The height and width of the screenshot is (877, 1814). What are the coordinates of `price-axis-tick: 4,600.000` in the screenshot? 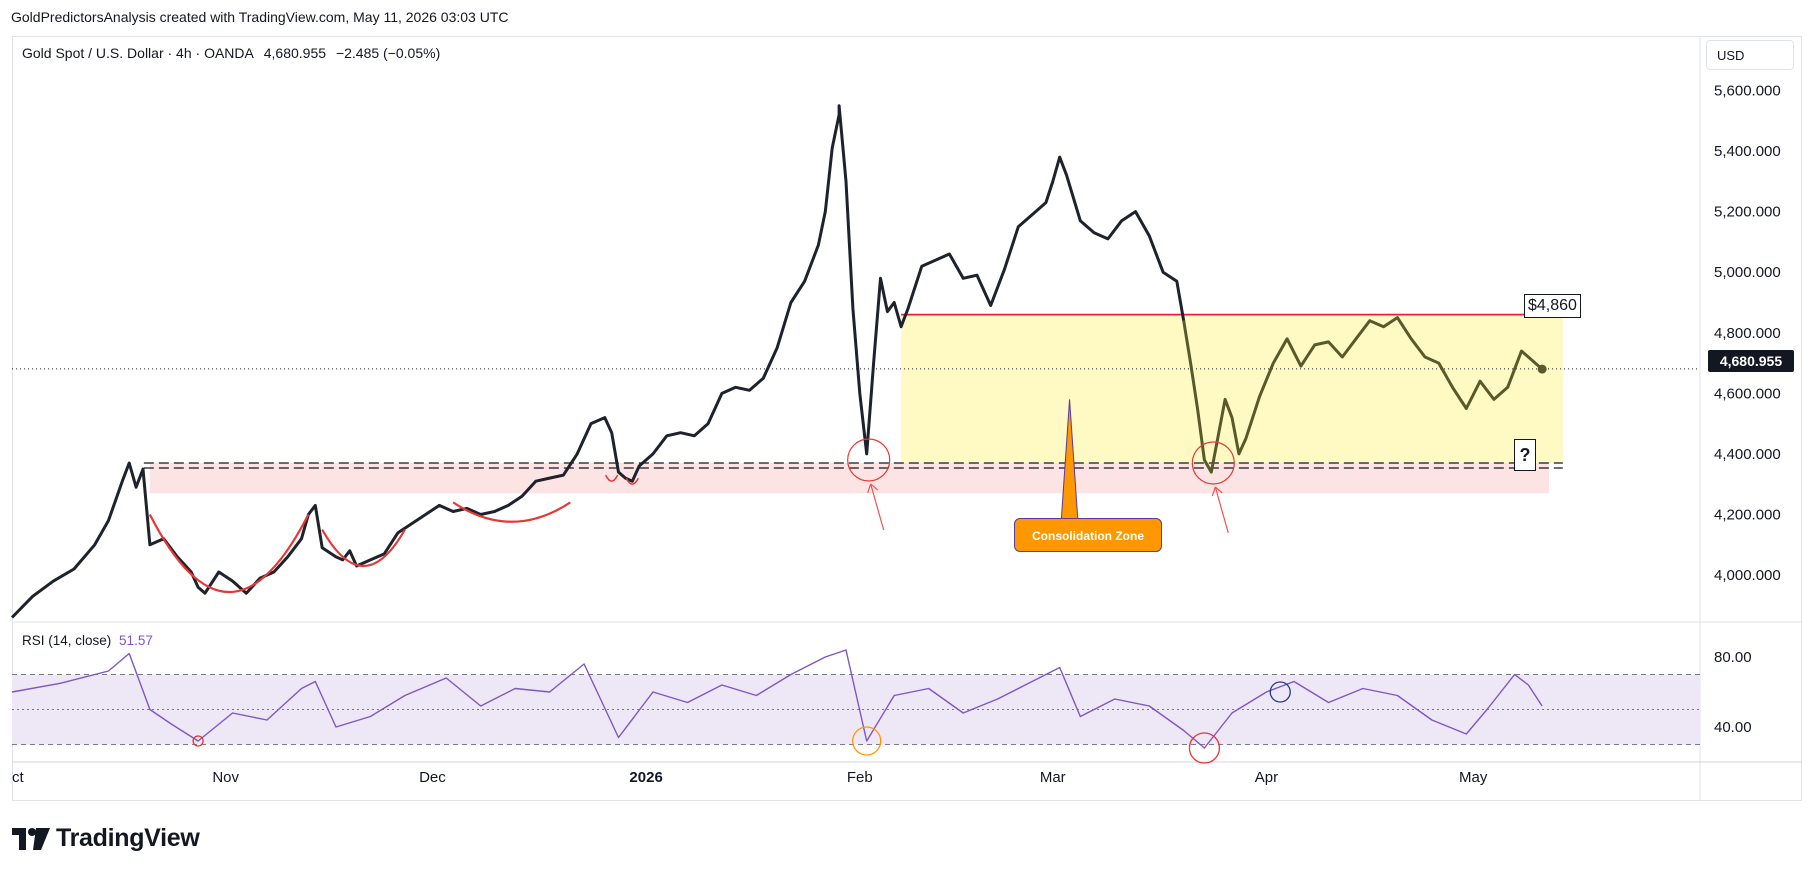 It's located at (1747, 393).